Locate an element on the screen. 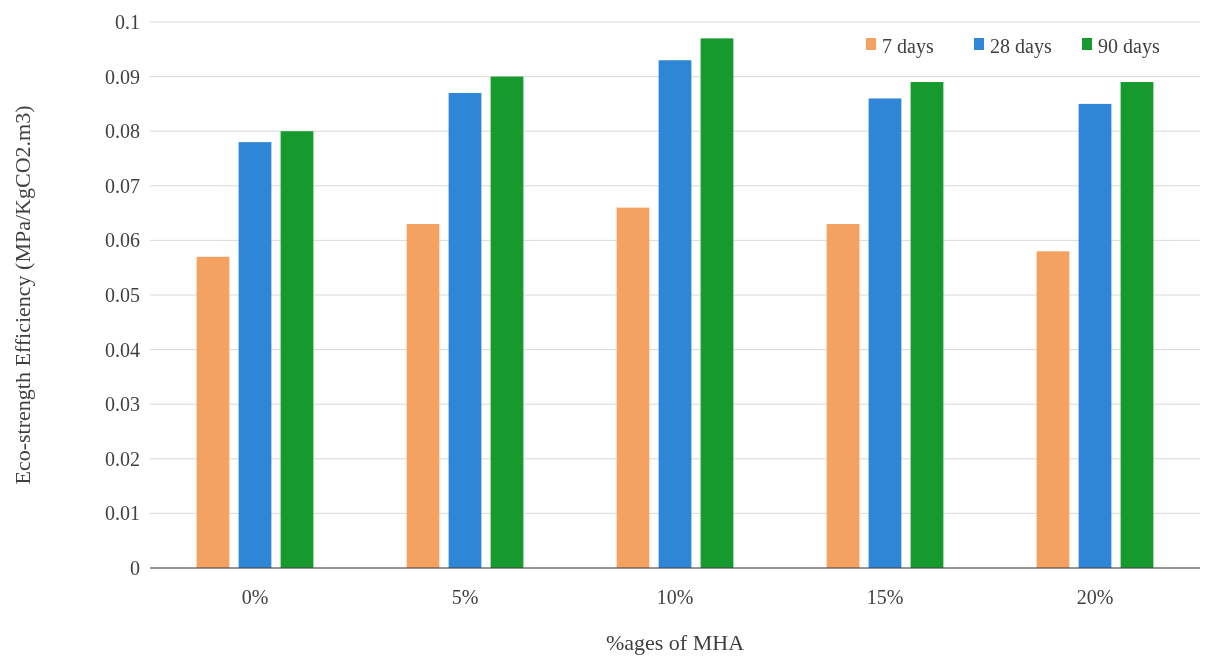 The image size is (1213, 662). x-tick-label: 10% is located at coordinates (675, 597).